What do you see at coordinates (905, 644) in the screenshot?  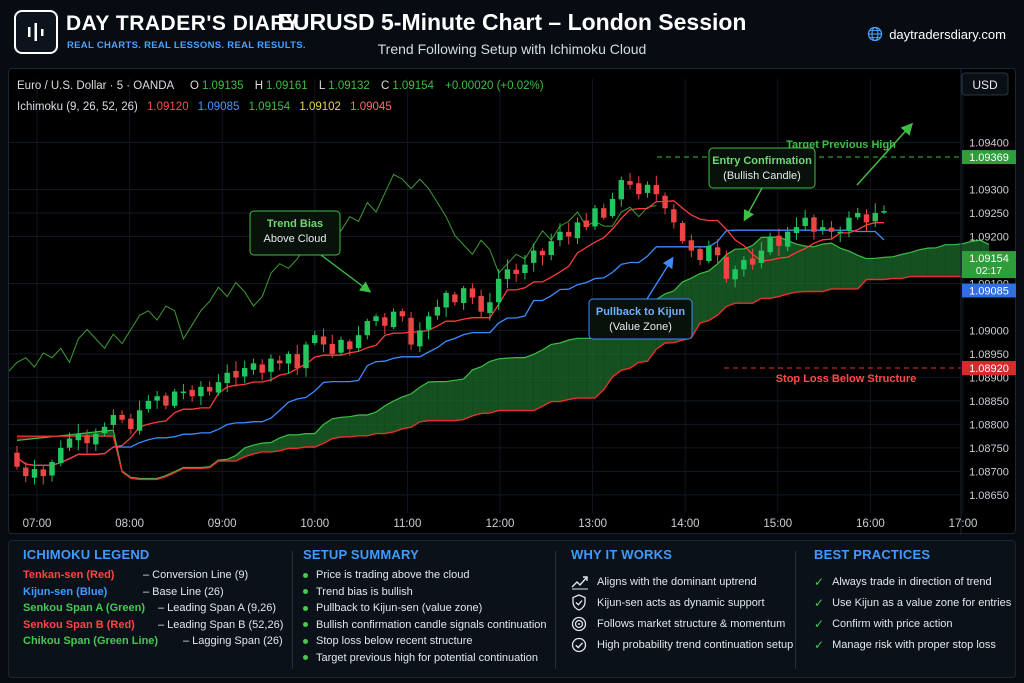 I see `practice-item: ✓ Manage risk with proper stop loss` at bounding box center [905, 644].